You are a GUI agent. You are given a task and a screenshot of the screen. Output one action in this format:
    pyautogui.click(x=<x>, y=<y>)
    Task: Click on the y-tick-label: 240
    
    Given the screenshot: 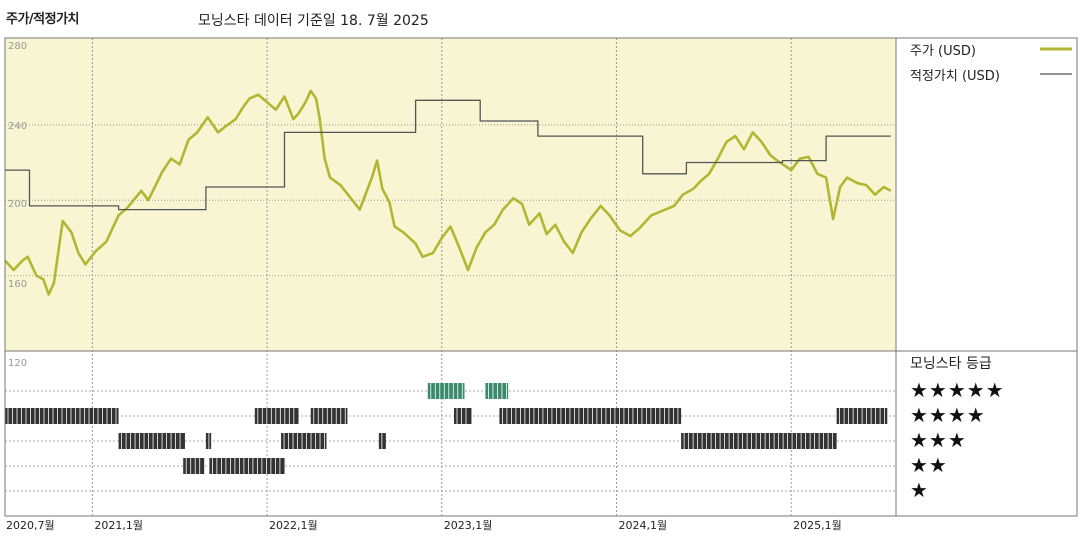 What is the action you would take?
    pyautogui.click(x=17, y=126)
    